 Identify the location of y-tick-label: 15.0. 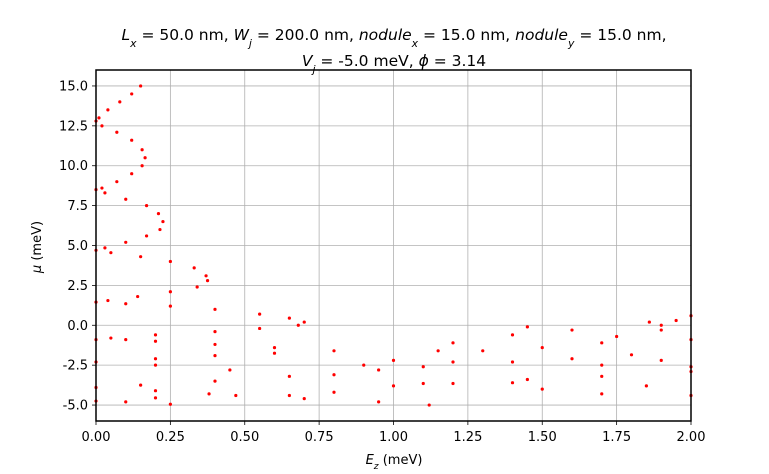
(73, 86).